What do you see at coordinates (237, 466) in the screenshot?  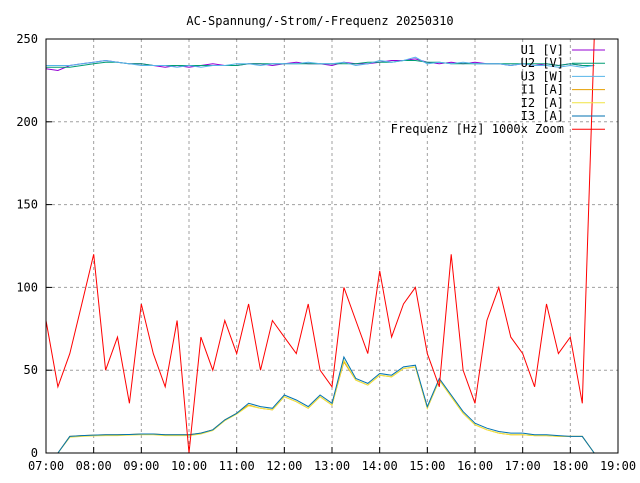 I see `x-tick-label: 11:00` at bounding box center [237, 466].